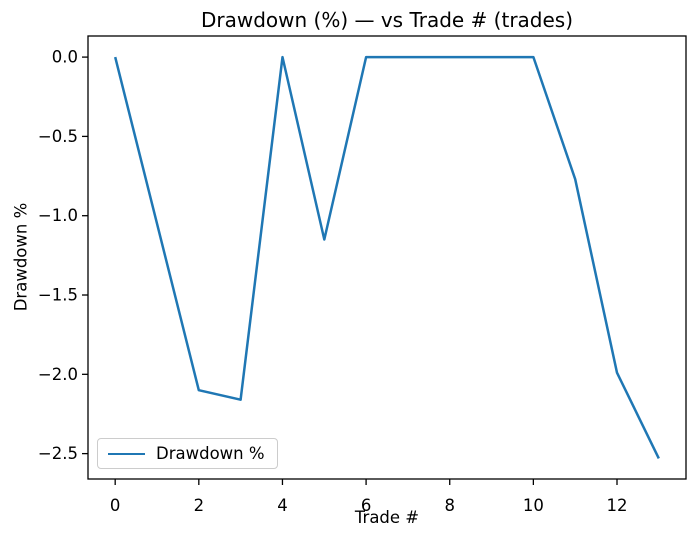 Image resolution: width=695 pixels, height=546 pixels. I want to click on y-tick-label: −2.0, so click(58, 374).